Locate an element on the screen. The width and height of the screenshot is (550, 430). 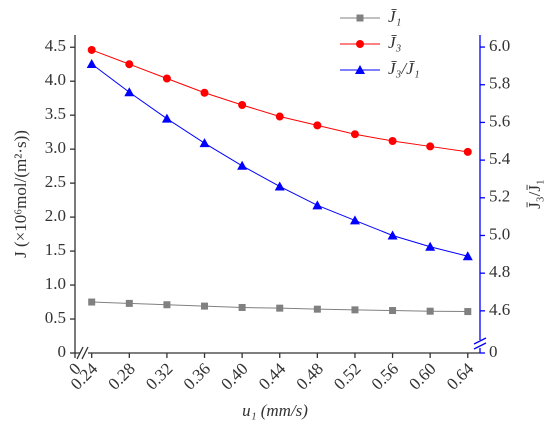
x-axis-label: u₁ (mm/s) is located at coordinates (275, 410).